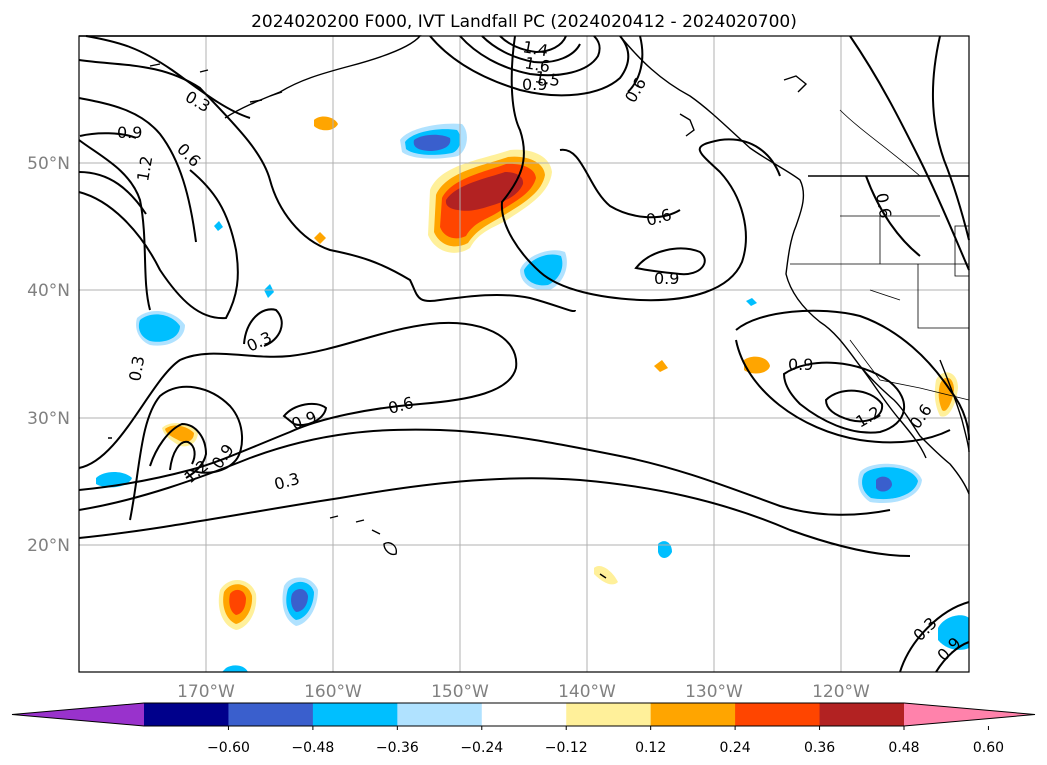  What do you see at coordinates (969, 714) in the screenshot?
I see `colorbar-extend-high` at bounding box center [969, 714].